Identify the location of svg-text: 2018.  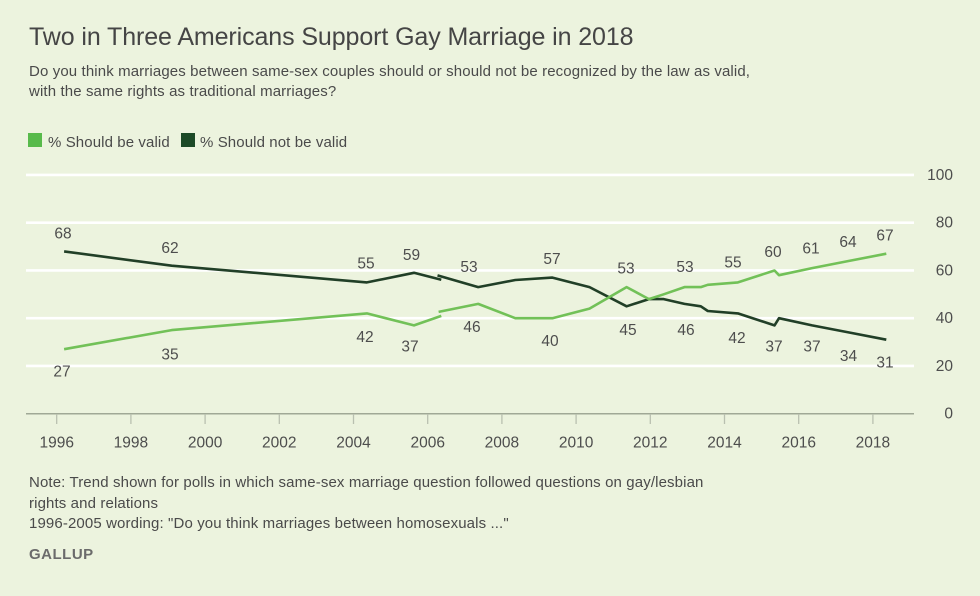
(873, 443).